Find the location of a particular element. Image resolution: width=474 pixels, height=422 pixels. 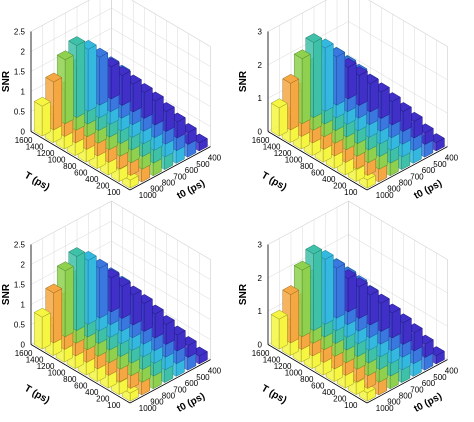

y-tick-label: 1 is located at coordinates (260, 98).